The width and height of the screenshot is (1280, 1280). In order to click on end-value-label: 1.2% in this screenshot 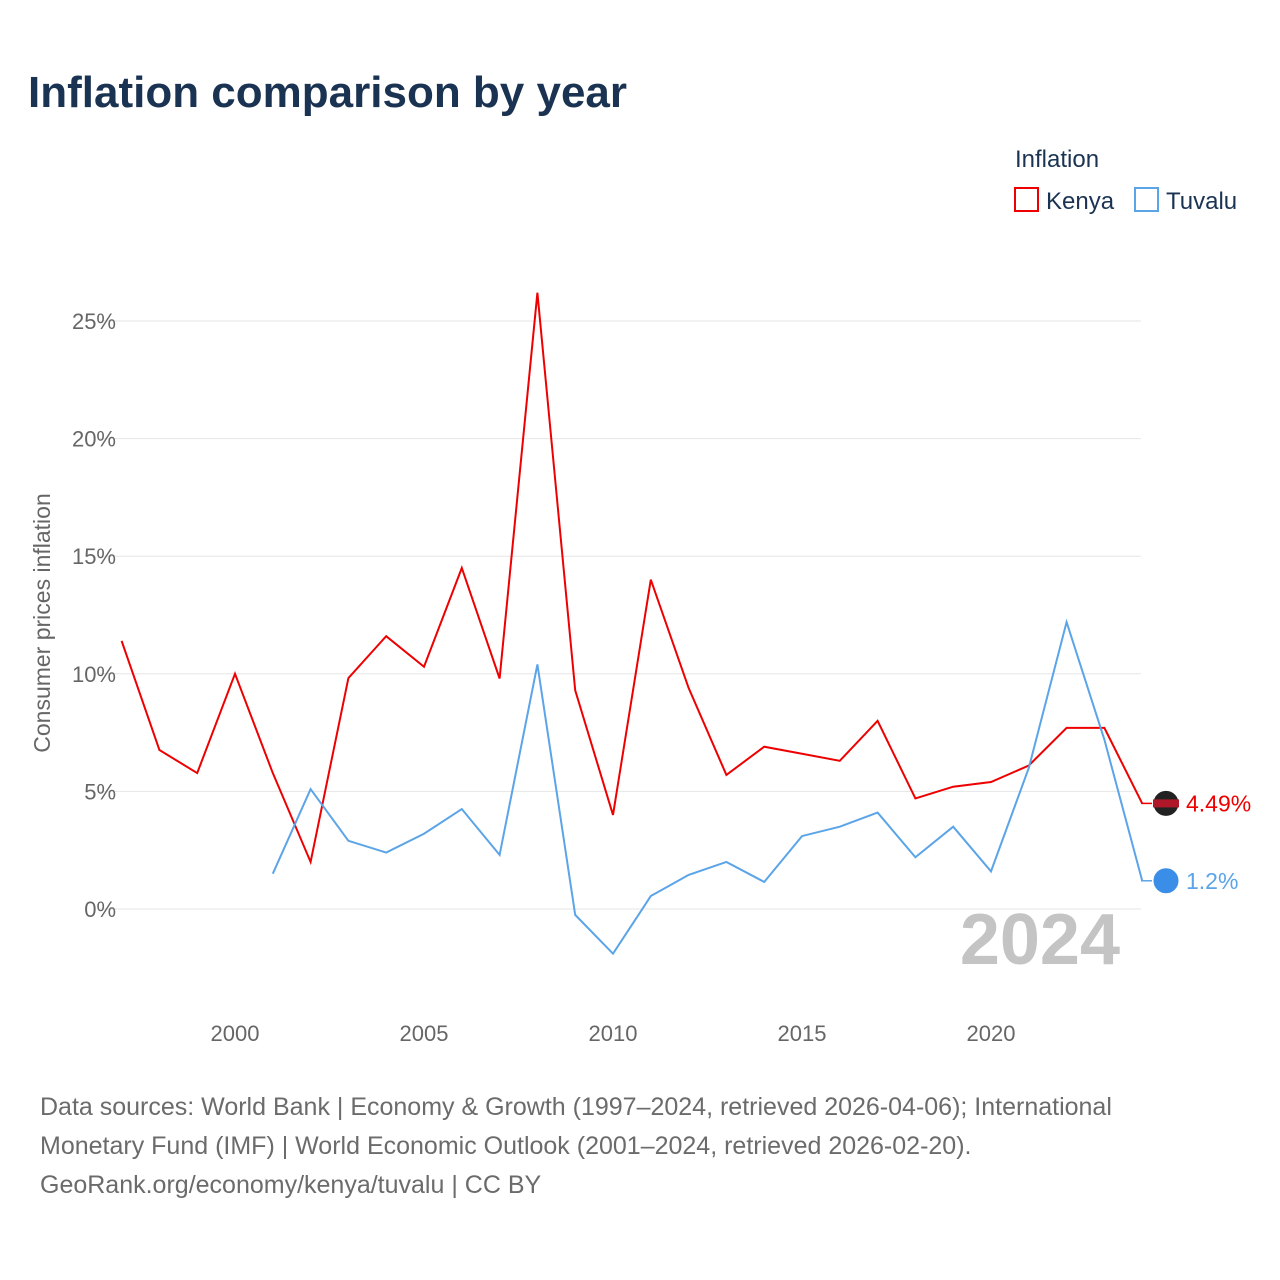, I will do `click(1212, 881)`.